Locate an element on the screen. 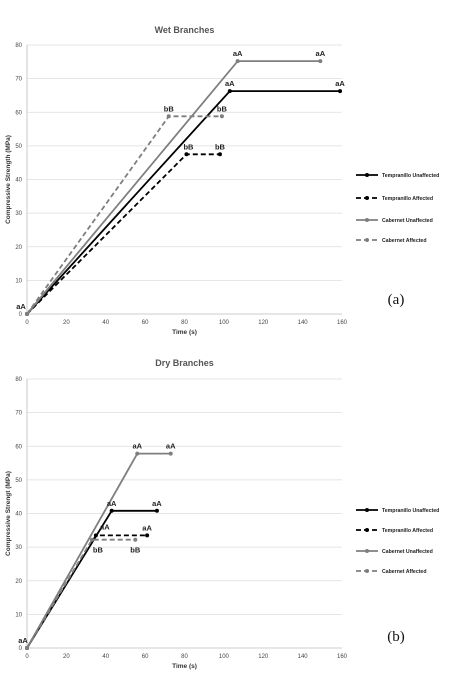 Image resolution: width=460 pixels, height=688 pixels. y-tick-label: 80 is located at coordinates (18, 46).